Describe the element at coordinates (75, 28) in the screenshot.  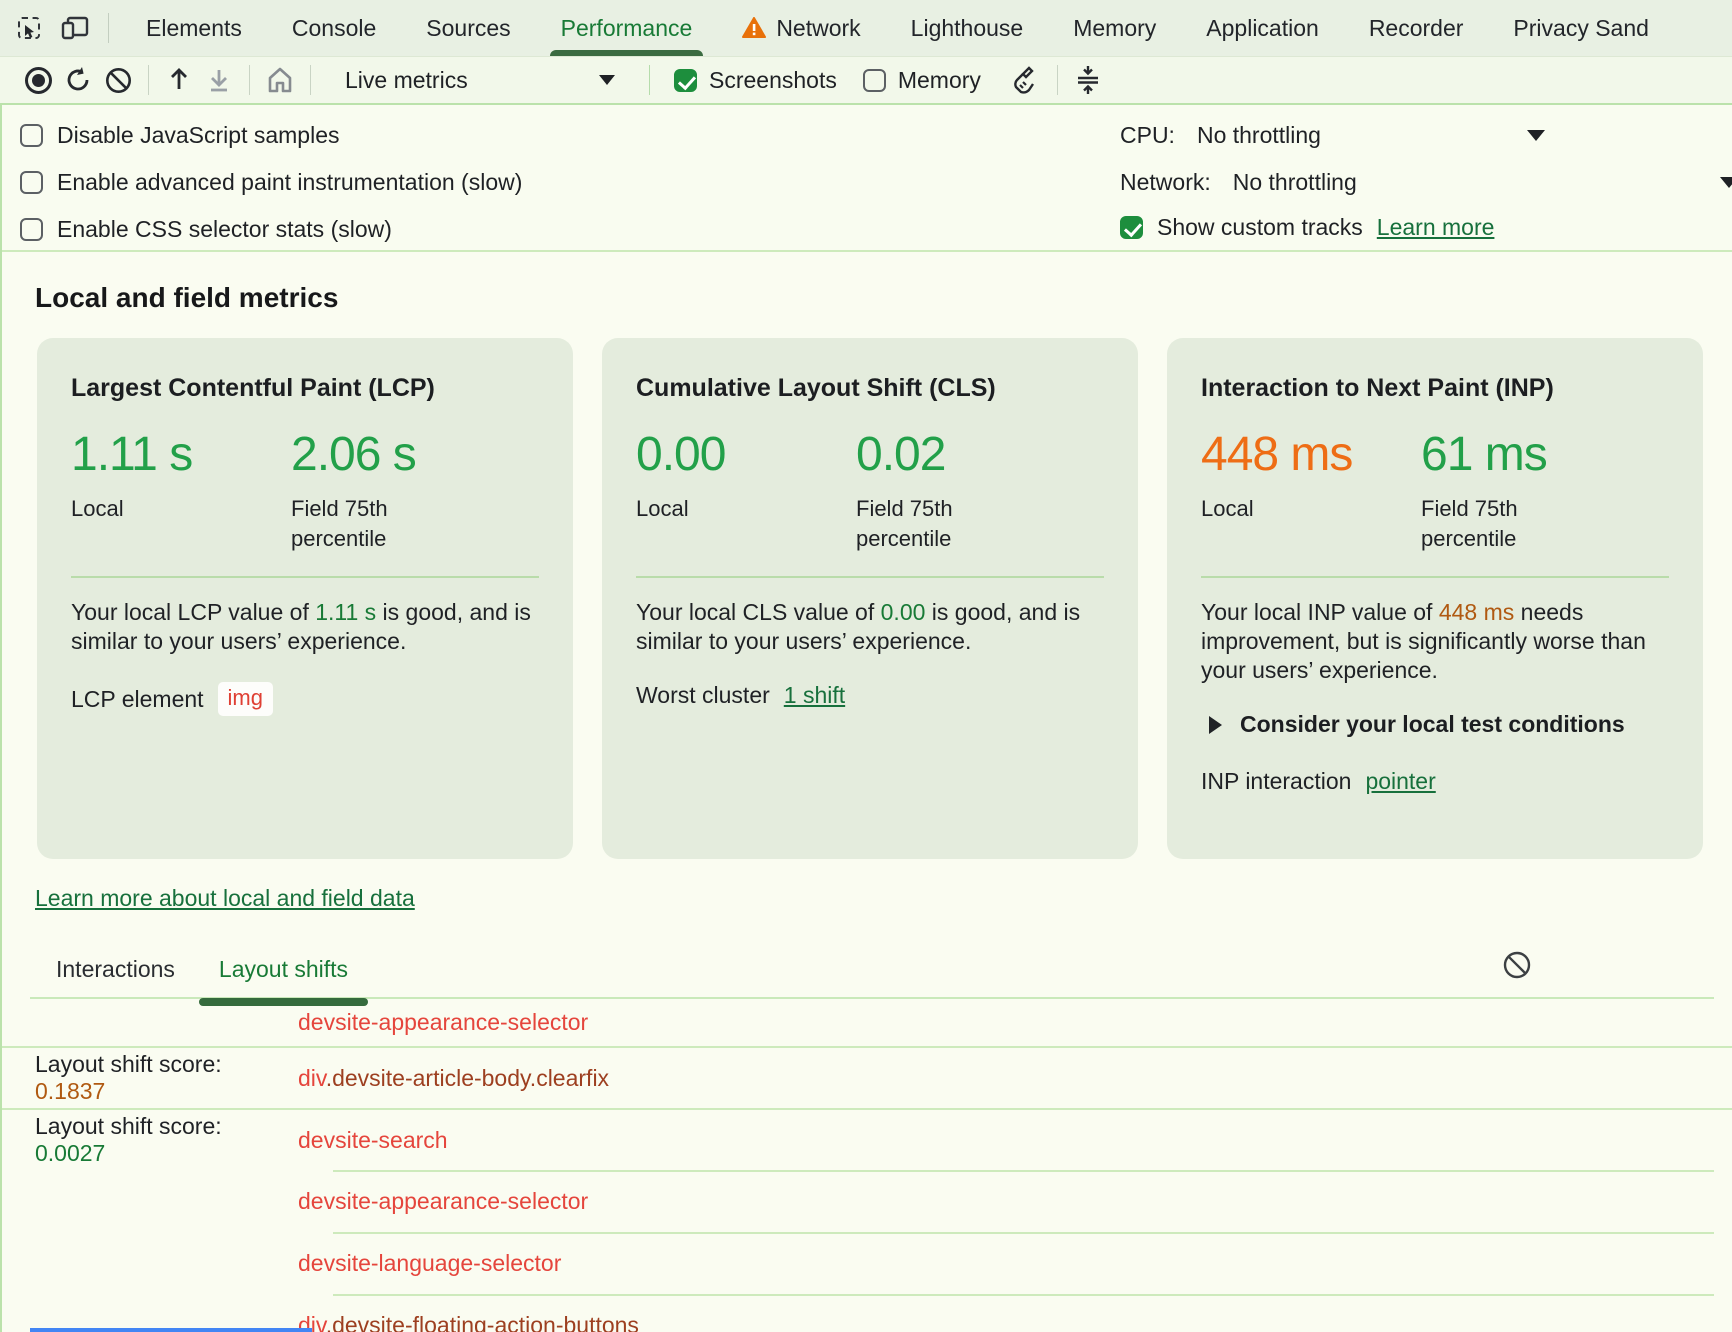
I see `device-toolbar-icon` at that location.